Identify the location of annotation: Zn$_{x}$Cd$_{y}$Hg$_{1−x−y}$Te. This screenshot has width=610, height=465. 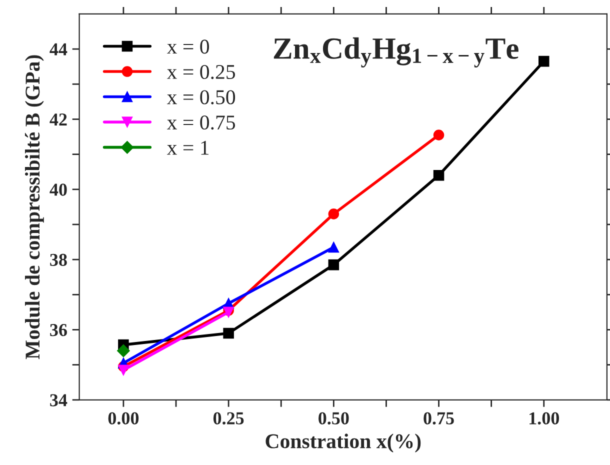
(396, 52).